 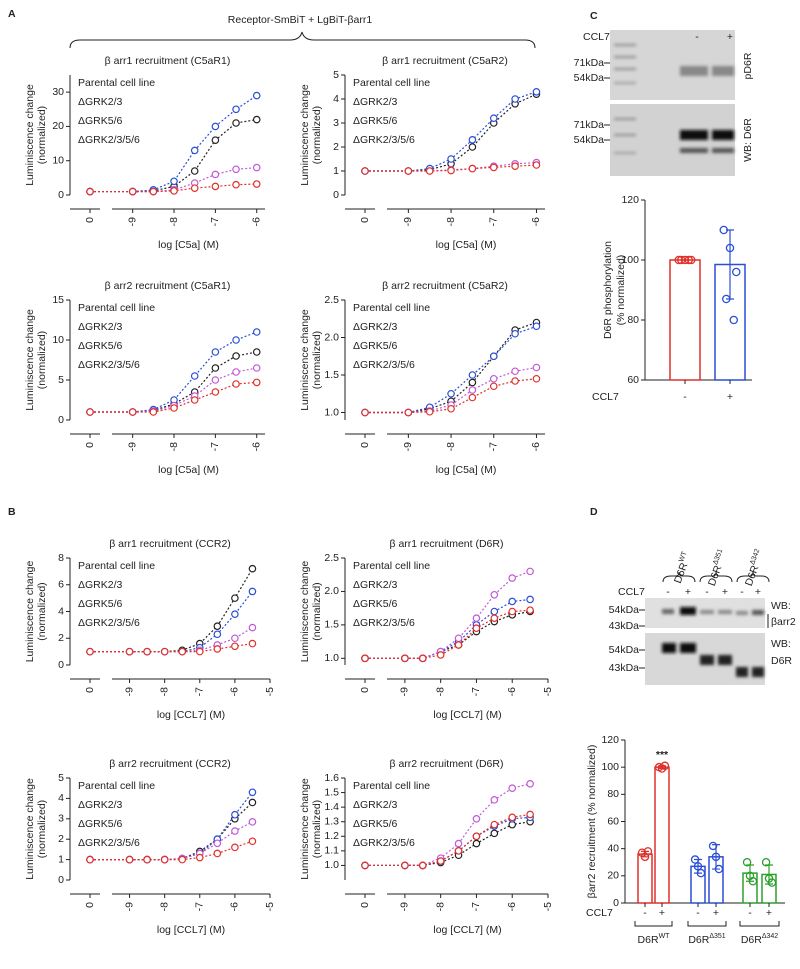 What do you see at coordinates (717, 568) in the screenshot?
I see `group-label: D6RΔ351` at bounding box center [717, 568].